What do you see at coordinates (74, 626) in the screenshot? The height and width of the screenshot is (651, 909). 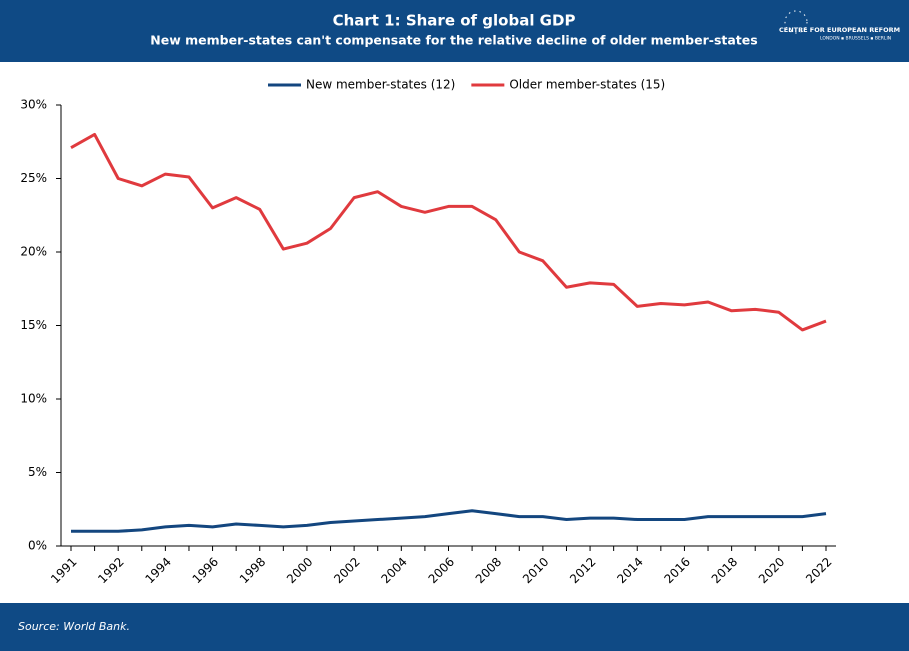 I see `source: Source: World Bank.` at bounding box center [74, 626].